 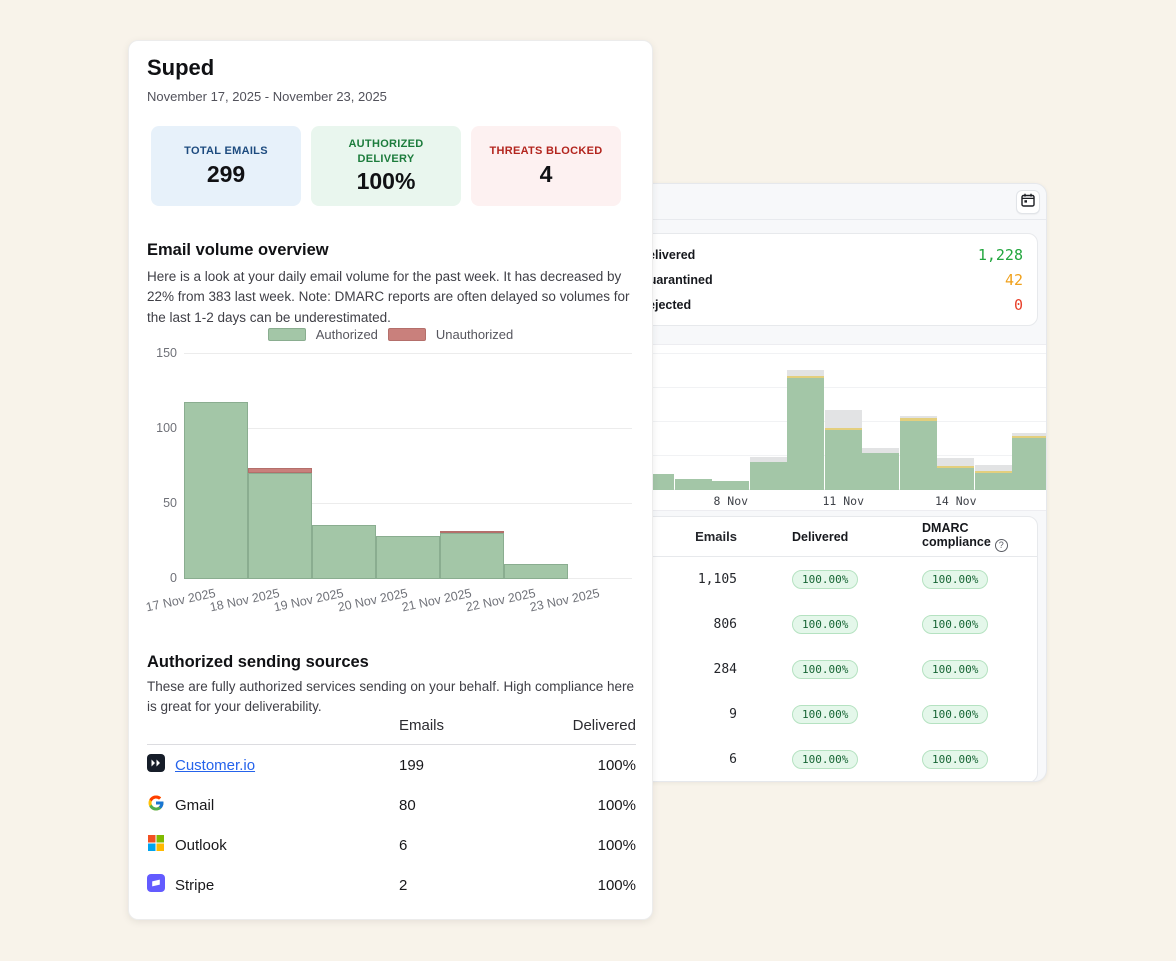 What do you see at coordinates (372, 600) in the screenshot?
I see `x-axis-tick-label: 20 Nov 2025` at bounding box center [372, 600].